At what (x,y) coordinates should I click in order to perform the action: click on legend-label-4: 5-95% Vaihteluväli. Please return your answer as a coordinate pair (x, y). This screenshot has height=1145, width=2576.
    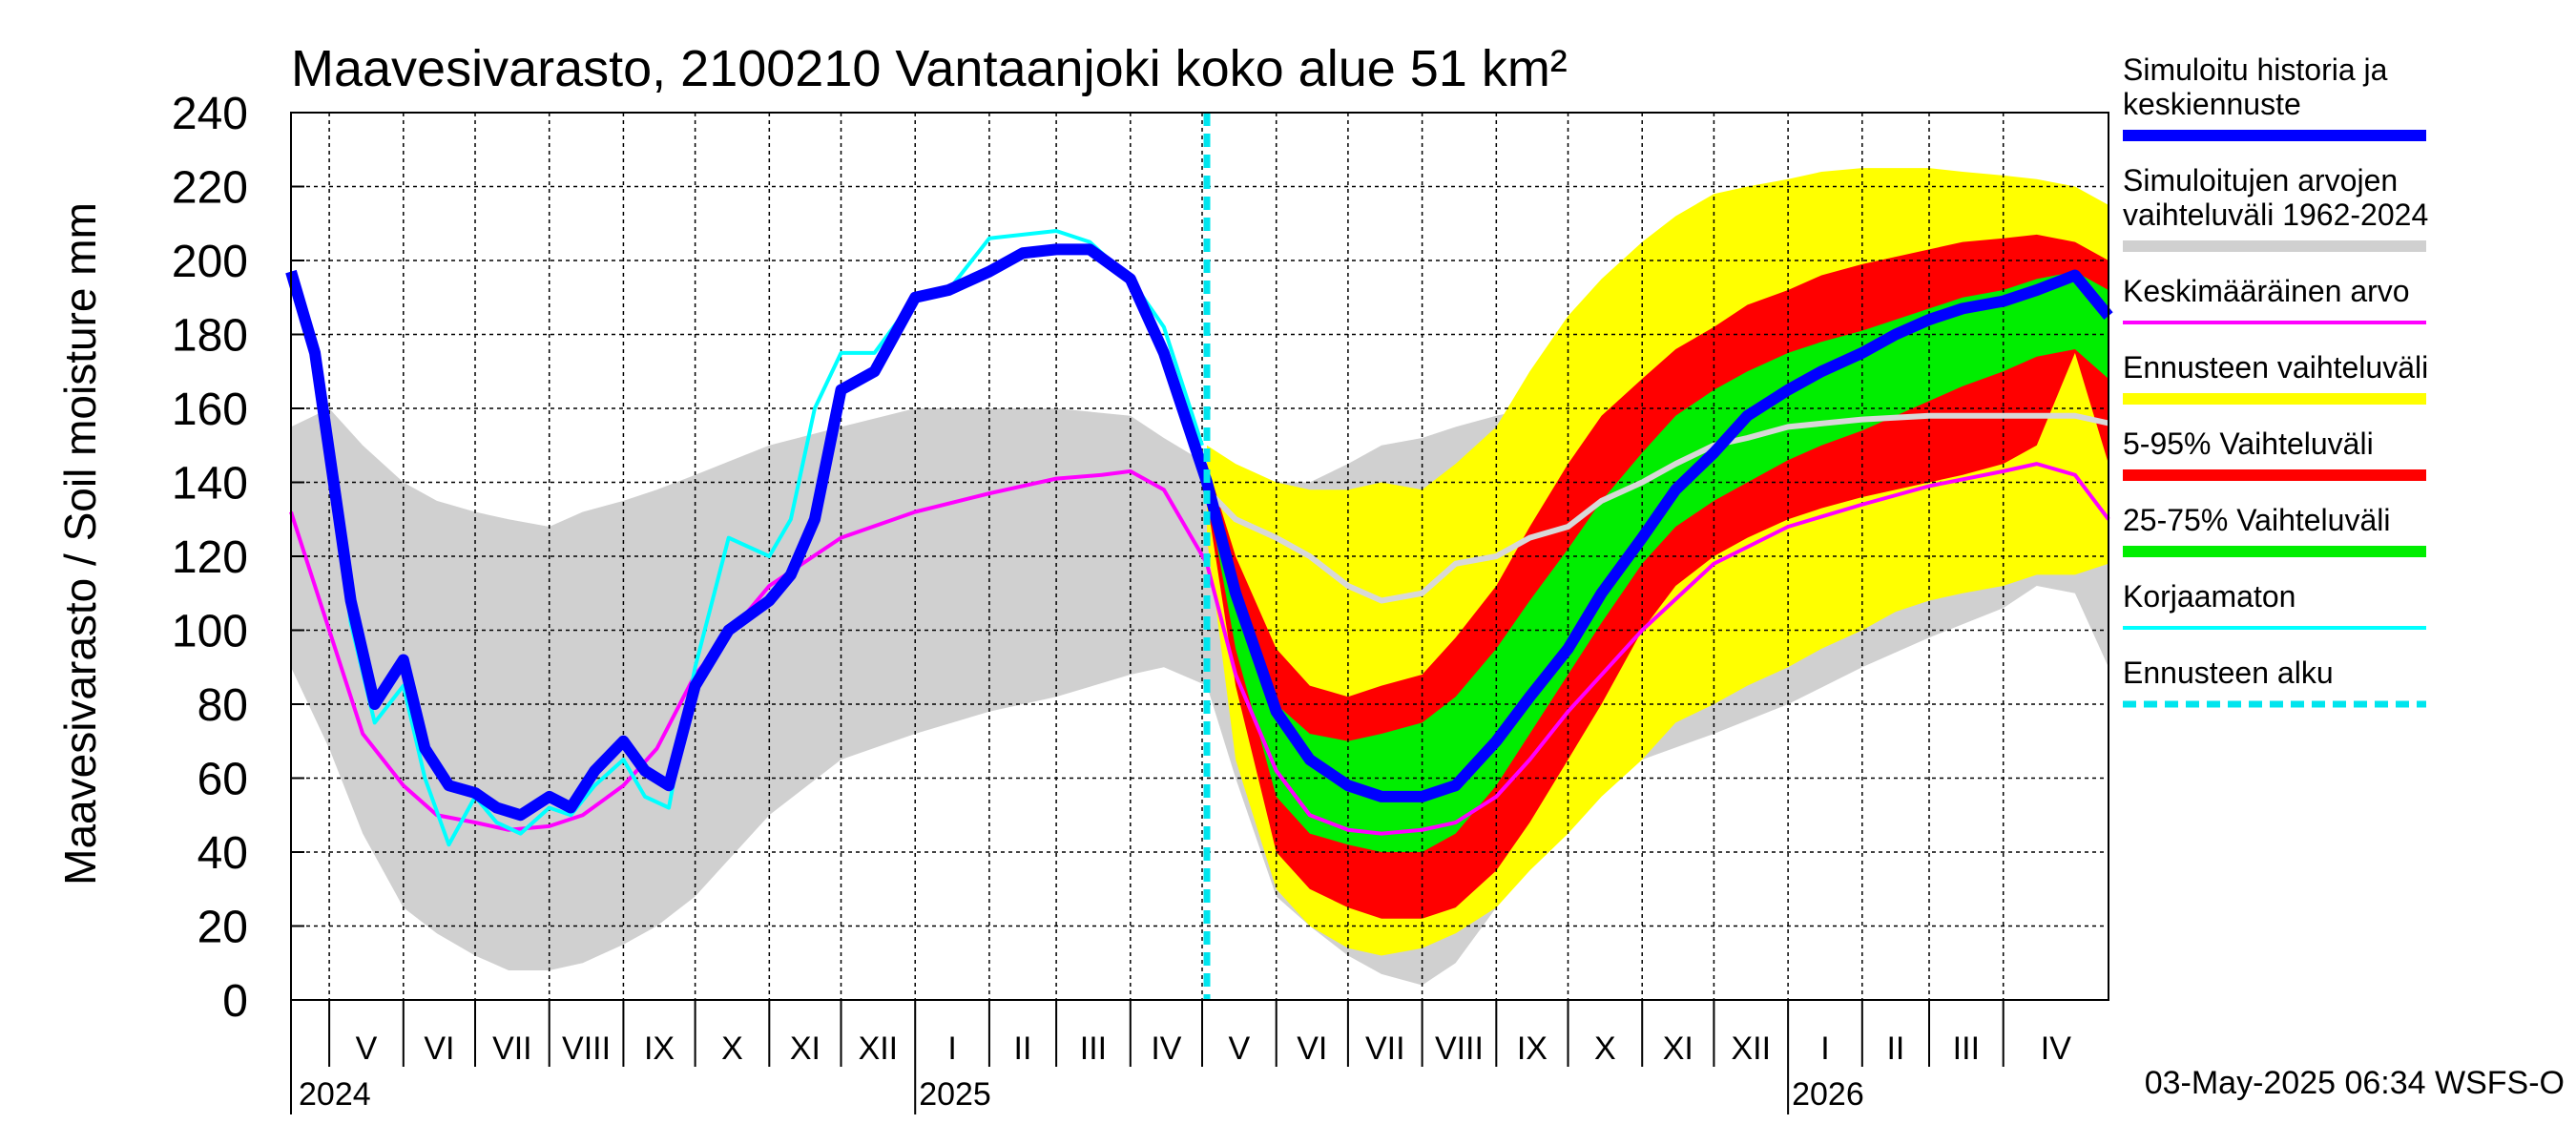
    Looking at the image, I should click on (2248, 444).